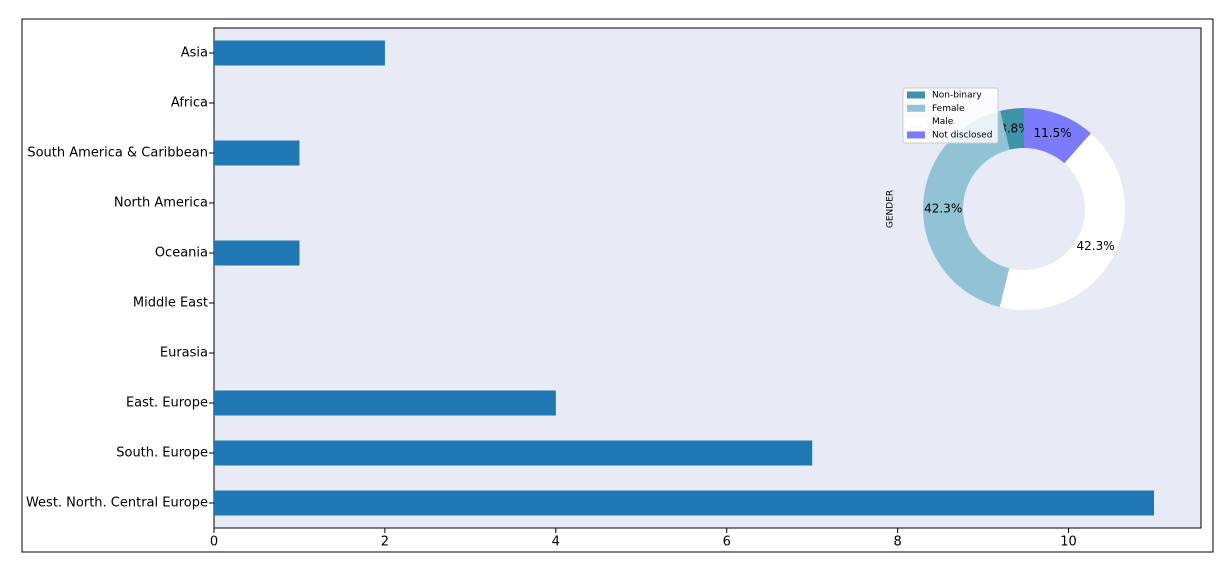 The width and height of the screenshot is (1230, 576). What do you see at coordinates (189, 103) in the screenshot?
I see `y-tick-label: Africa` at bounding box center [189, 103].